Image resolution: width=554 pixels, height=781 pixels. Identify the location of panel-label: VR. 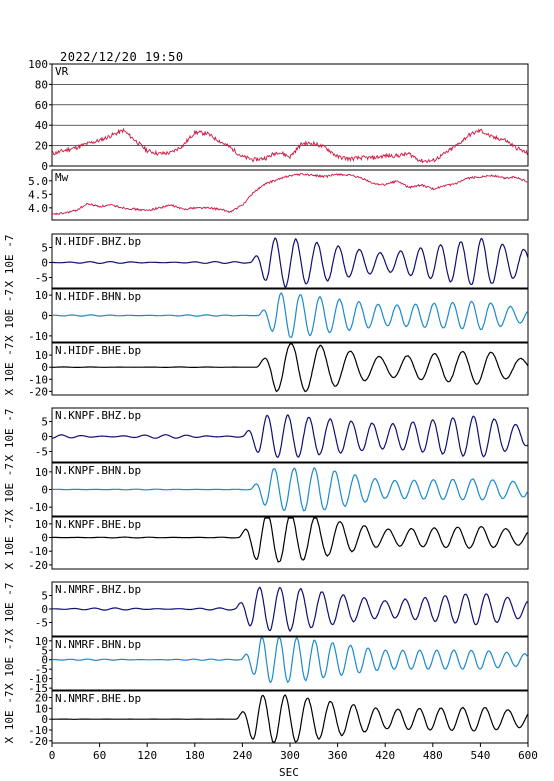
(62, 71).